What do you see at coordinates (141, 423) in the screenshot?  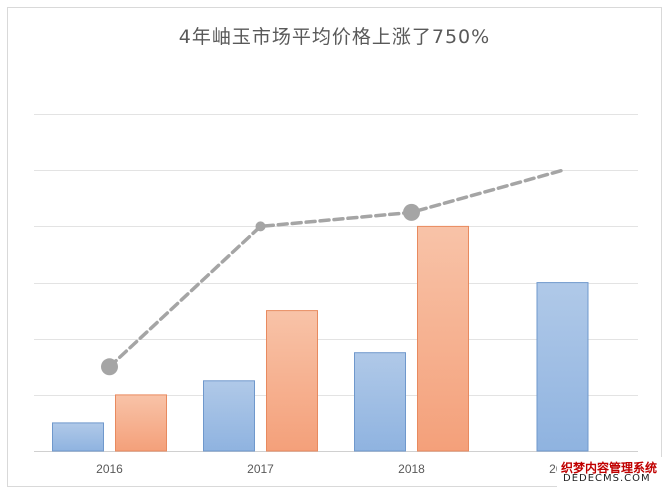 I see `bar-orange-2016` at bounding box center [141, 423].